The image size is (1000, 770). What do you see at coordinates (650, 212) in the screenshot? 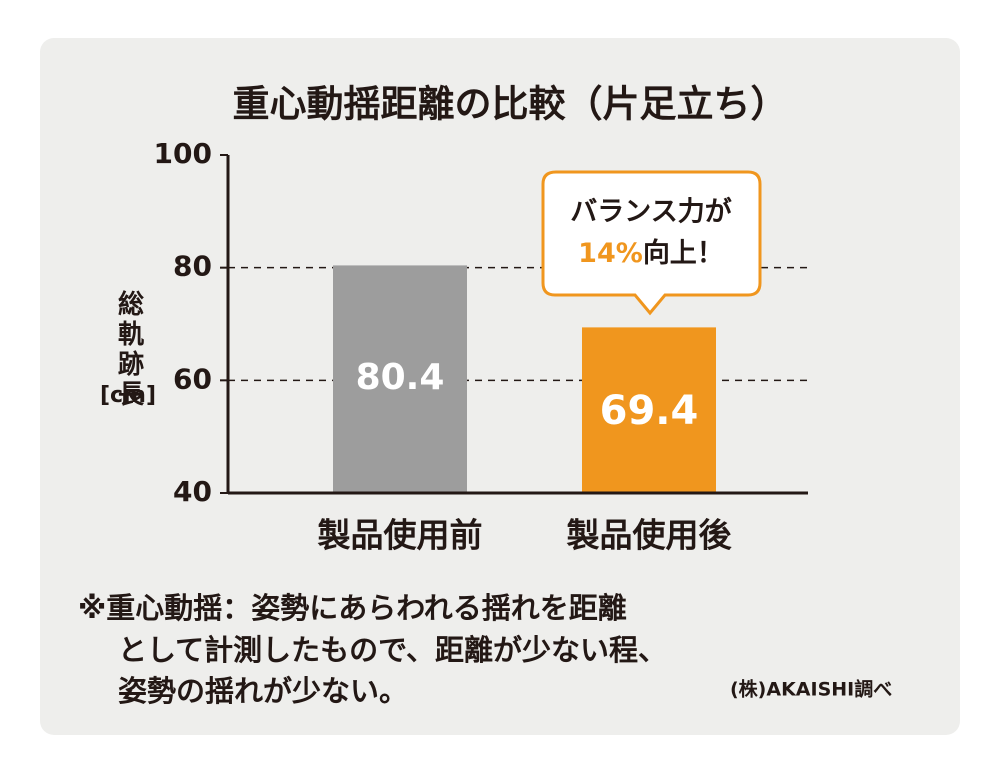
I see `callout-text: バランス力が` at bounding box center [650, 212].